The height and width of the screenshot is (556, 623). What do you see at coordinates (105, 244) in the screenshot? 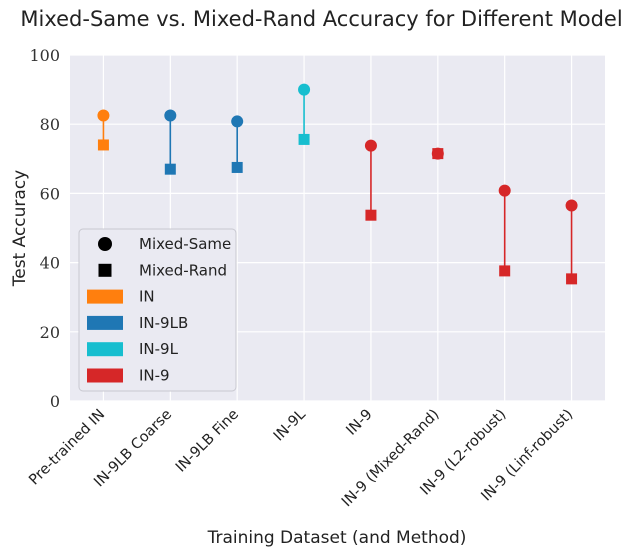
I see `legend-circle-marker` at bounding box center [105, 244].